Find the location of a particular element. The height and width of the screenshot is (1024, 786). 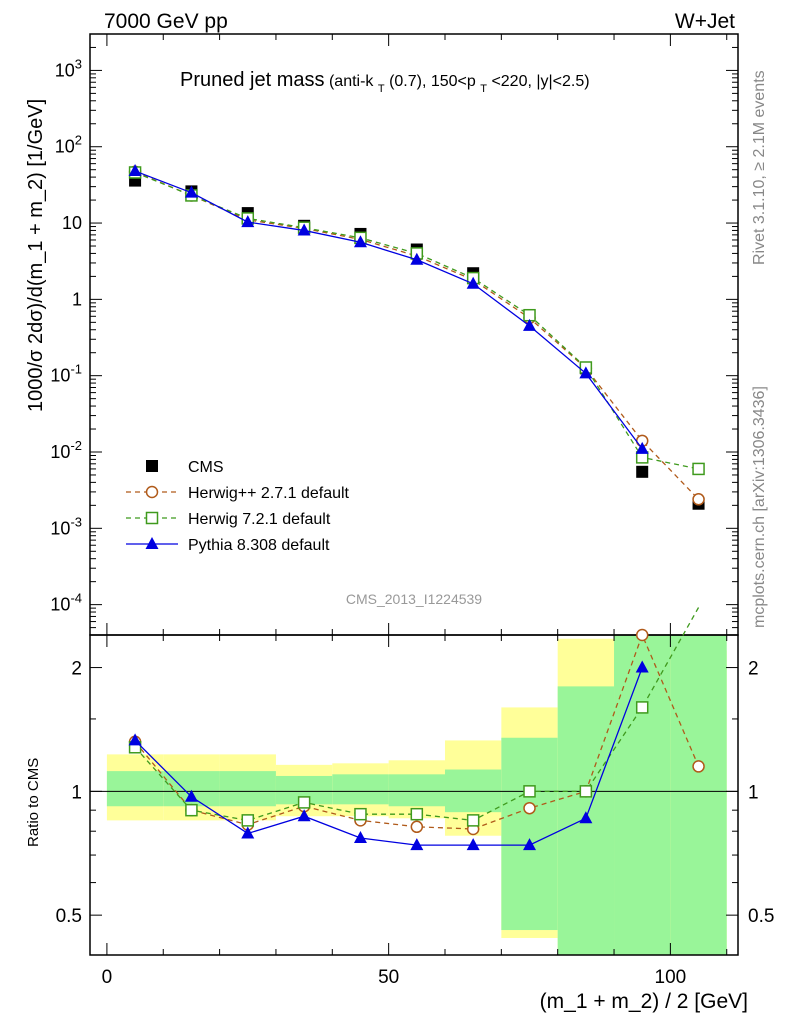

ratio-y-tick-label-right: 1 is located at coordinates (753, 792).